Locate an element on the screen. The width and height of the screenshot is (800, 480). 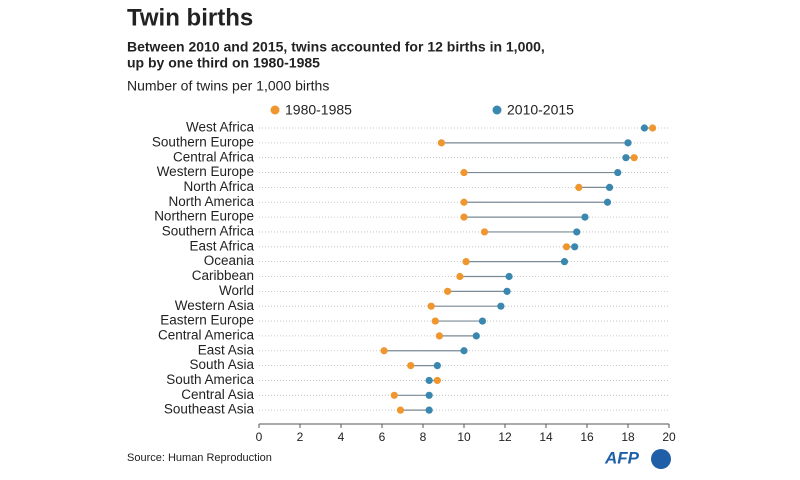
category-label: Central America is located at coordinates (206, 334).